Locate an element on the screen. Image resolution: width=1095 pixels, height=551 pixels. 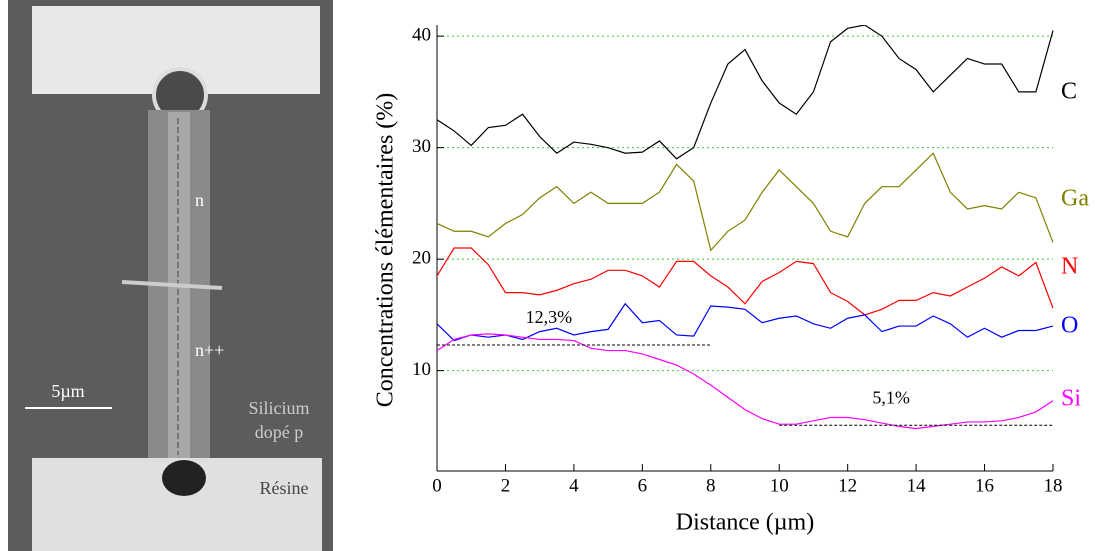
hole is located at coordinates (184, 478).